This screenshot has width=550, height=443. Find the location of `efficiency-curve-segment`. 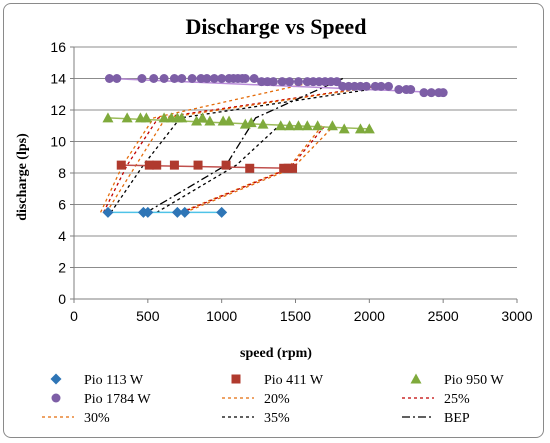

efficiency-curve-segment is located at coordinates (219, 168).